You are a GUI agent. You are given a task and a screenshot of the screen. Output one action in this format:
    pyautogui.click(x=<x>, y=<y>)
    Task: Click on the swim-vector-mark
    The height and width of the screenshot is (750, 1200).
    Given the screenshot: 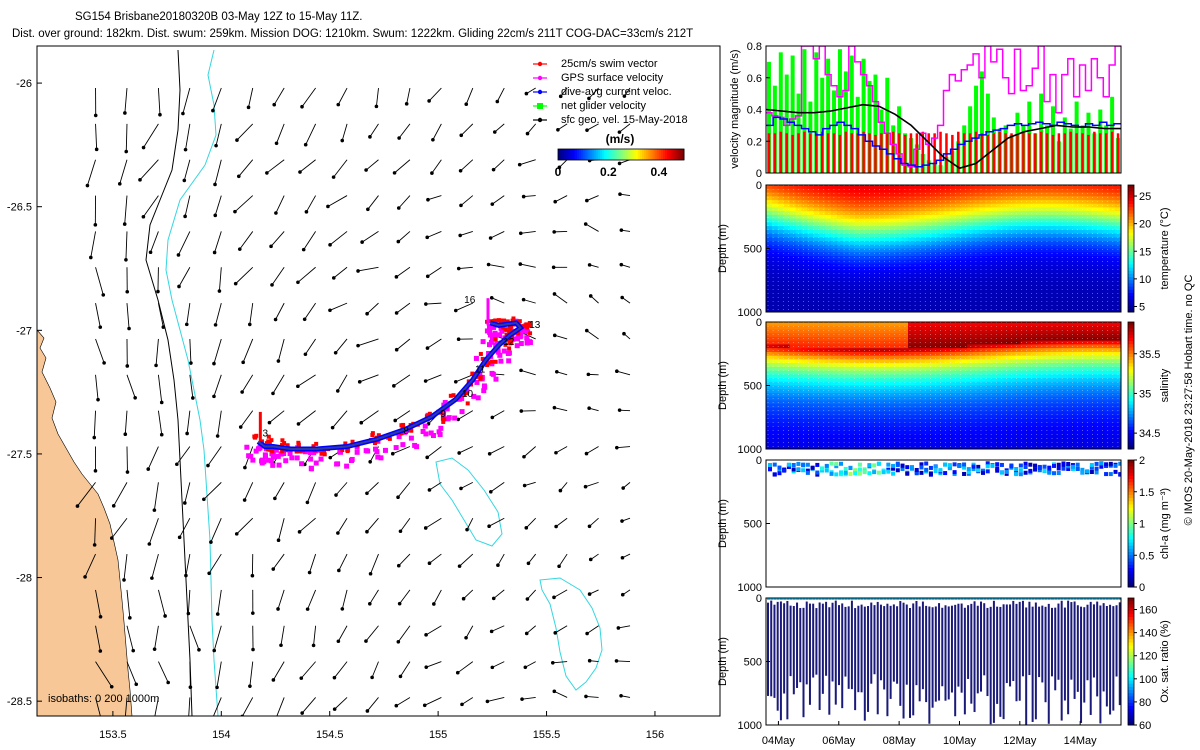 What is the action you would take?
    pyautogui.click(x=511, y=337)
    